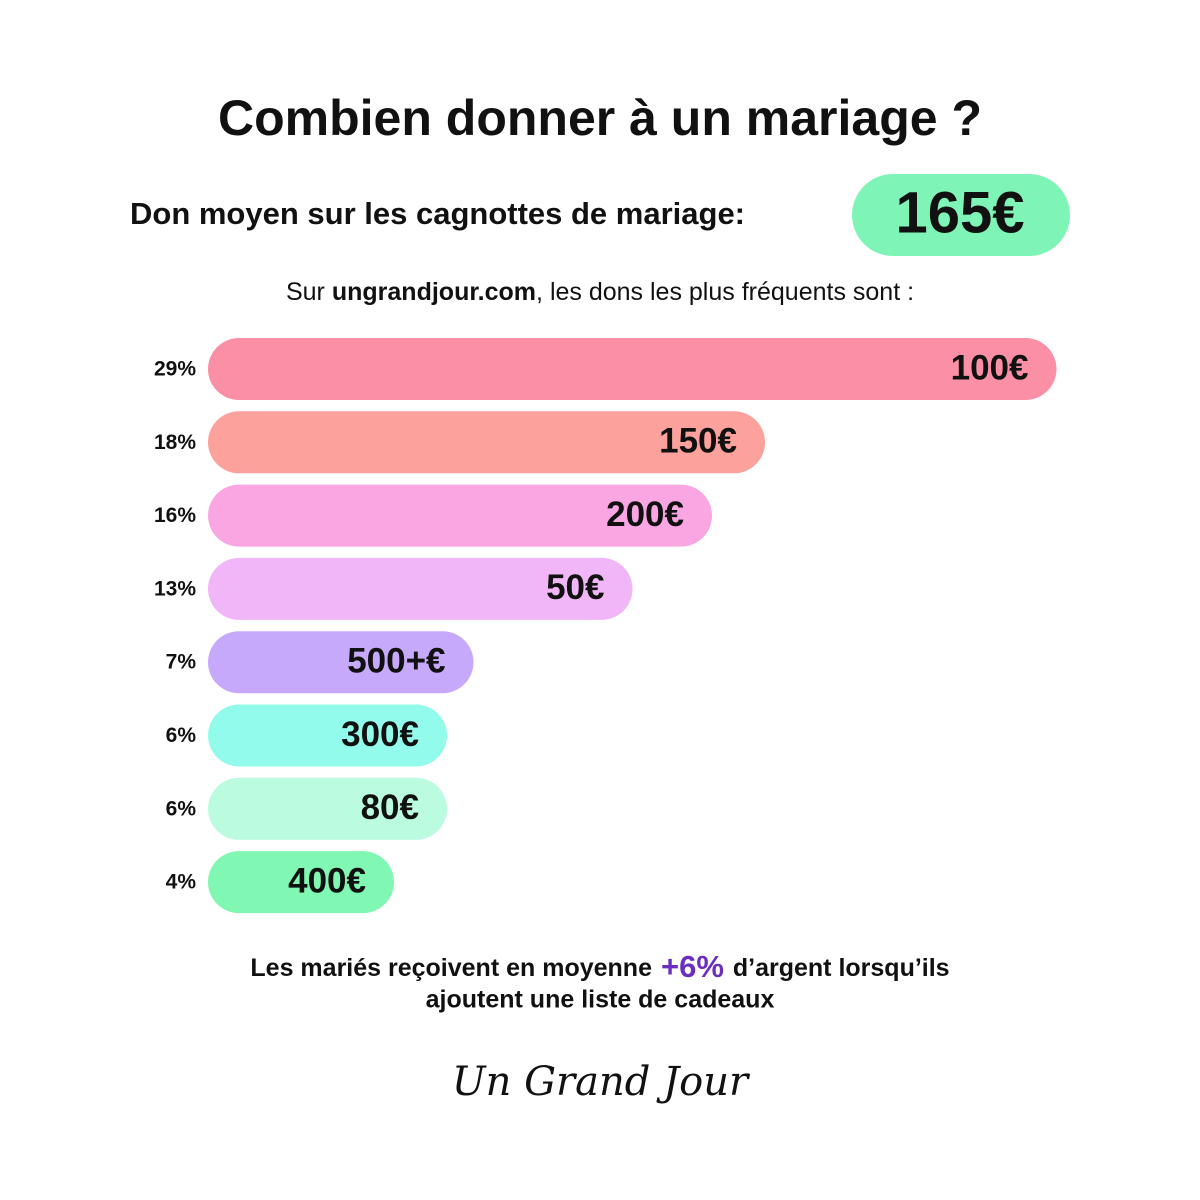  Describe the element at coordinates (327, 880) in the screenshot. I see `category-label: 400€` at that location.